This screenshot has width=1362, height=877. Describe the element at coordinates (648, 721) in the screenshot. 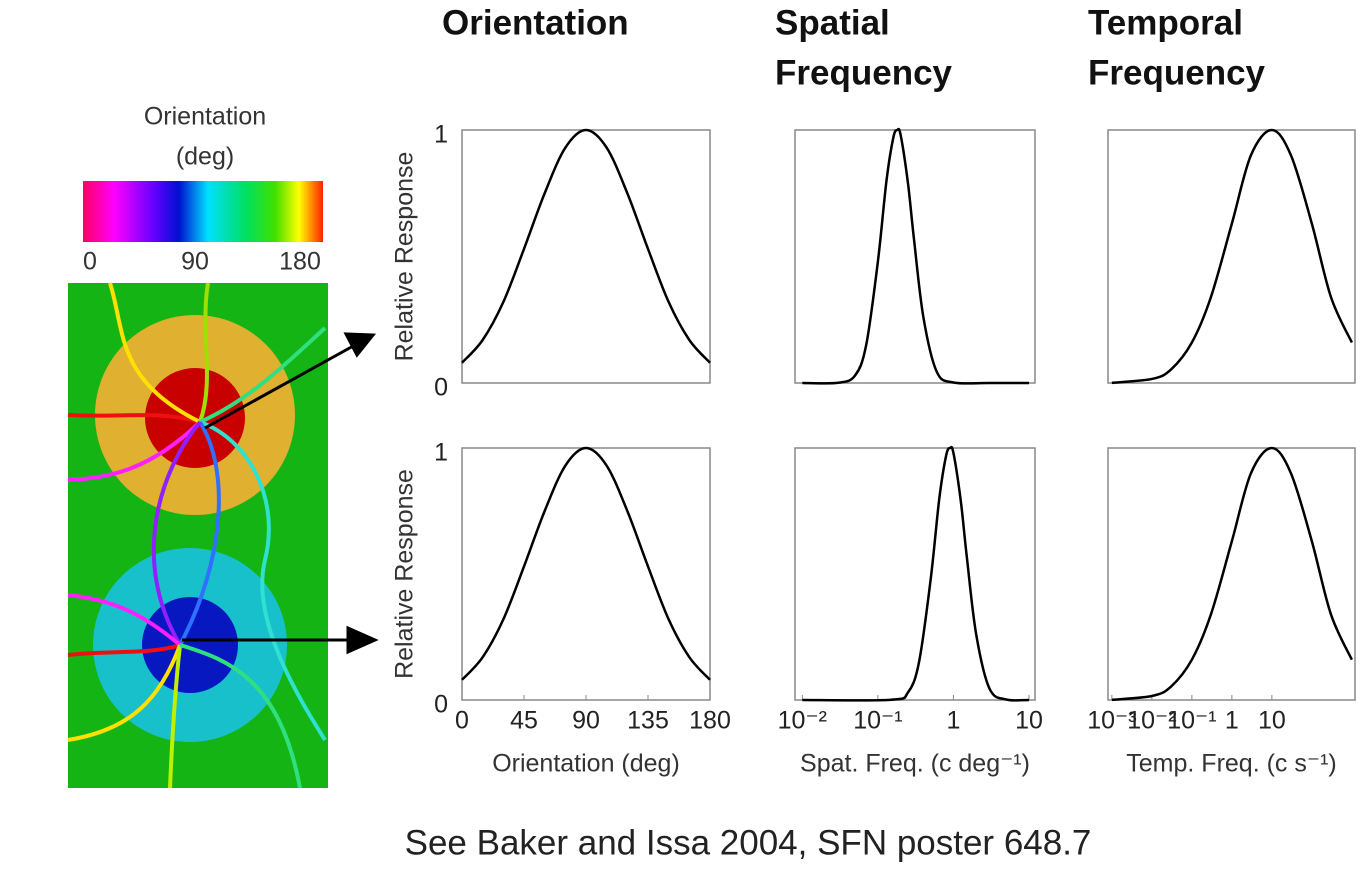

I see `x-tick-label: 135` at that location.